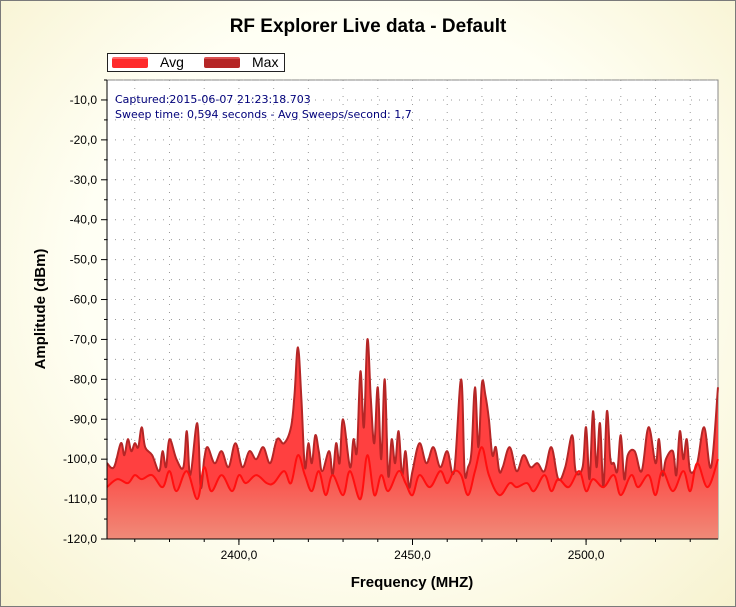  Describe the element at coordinates (368, 26) in the screenshot. I see `chart-title: RF Explorer Live data - Default` at that location.